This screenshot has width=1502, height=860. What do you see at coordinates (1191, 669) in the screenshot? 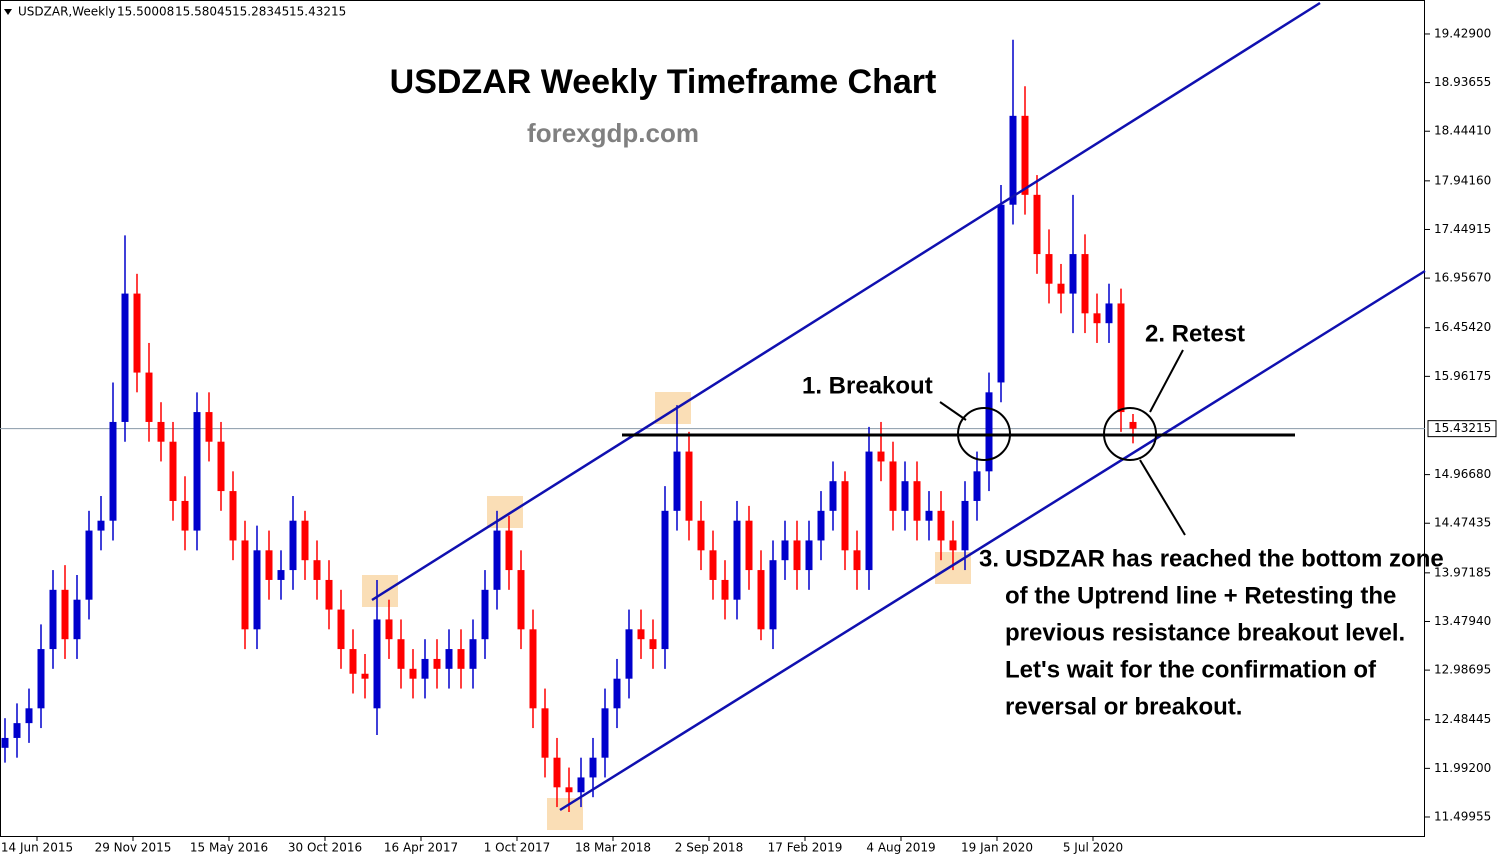
I see `note-line: Let's wait for the confirmation of` at bounding box center [1191, 669].